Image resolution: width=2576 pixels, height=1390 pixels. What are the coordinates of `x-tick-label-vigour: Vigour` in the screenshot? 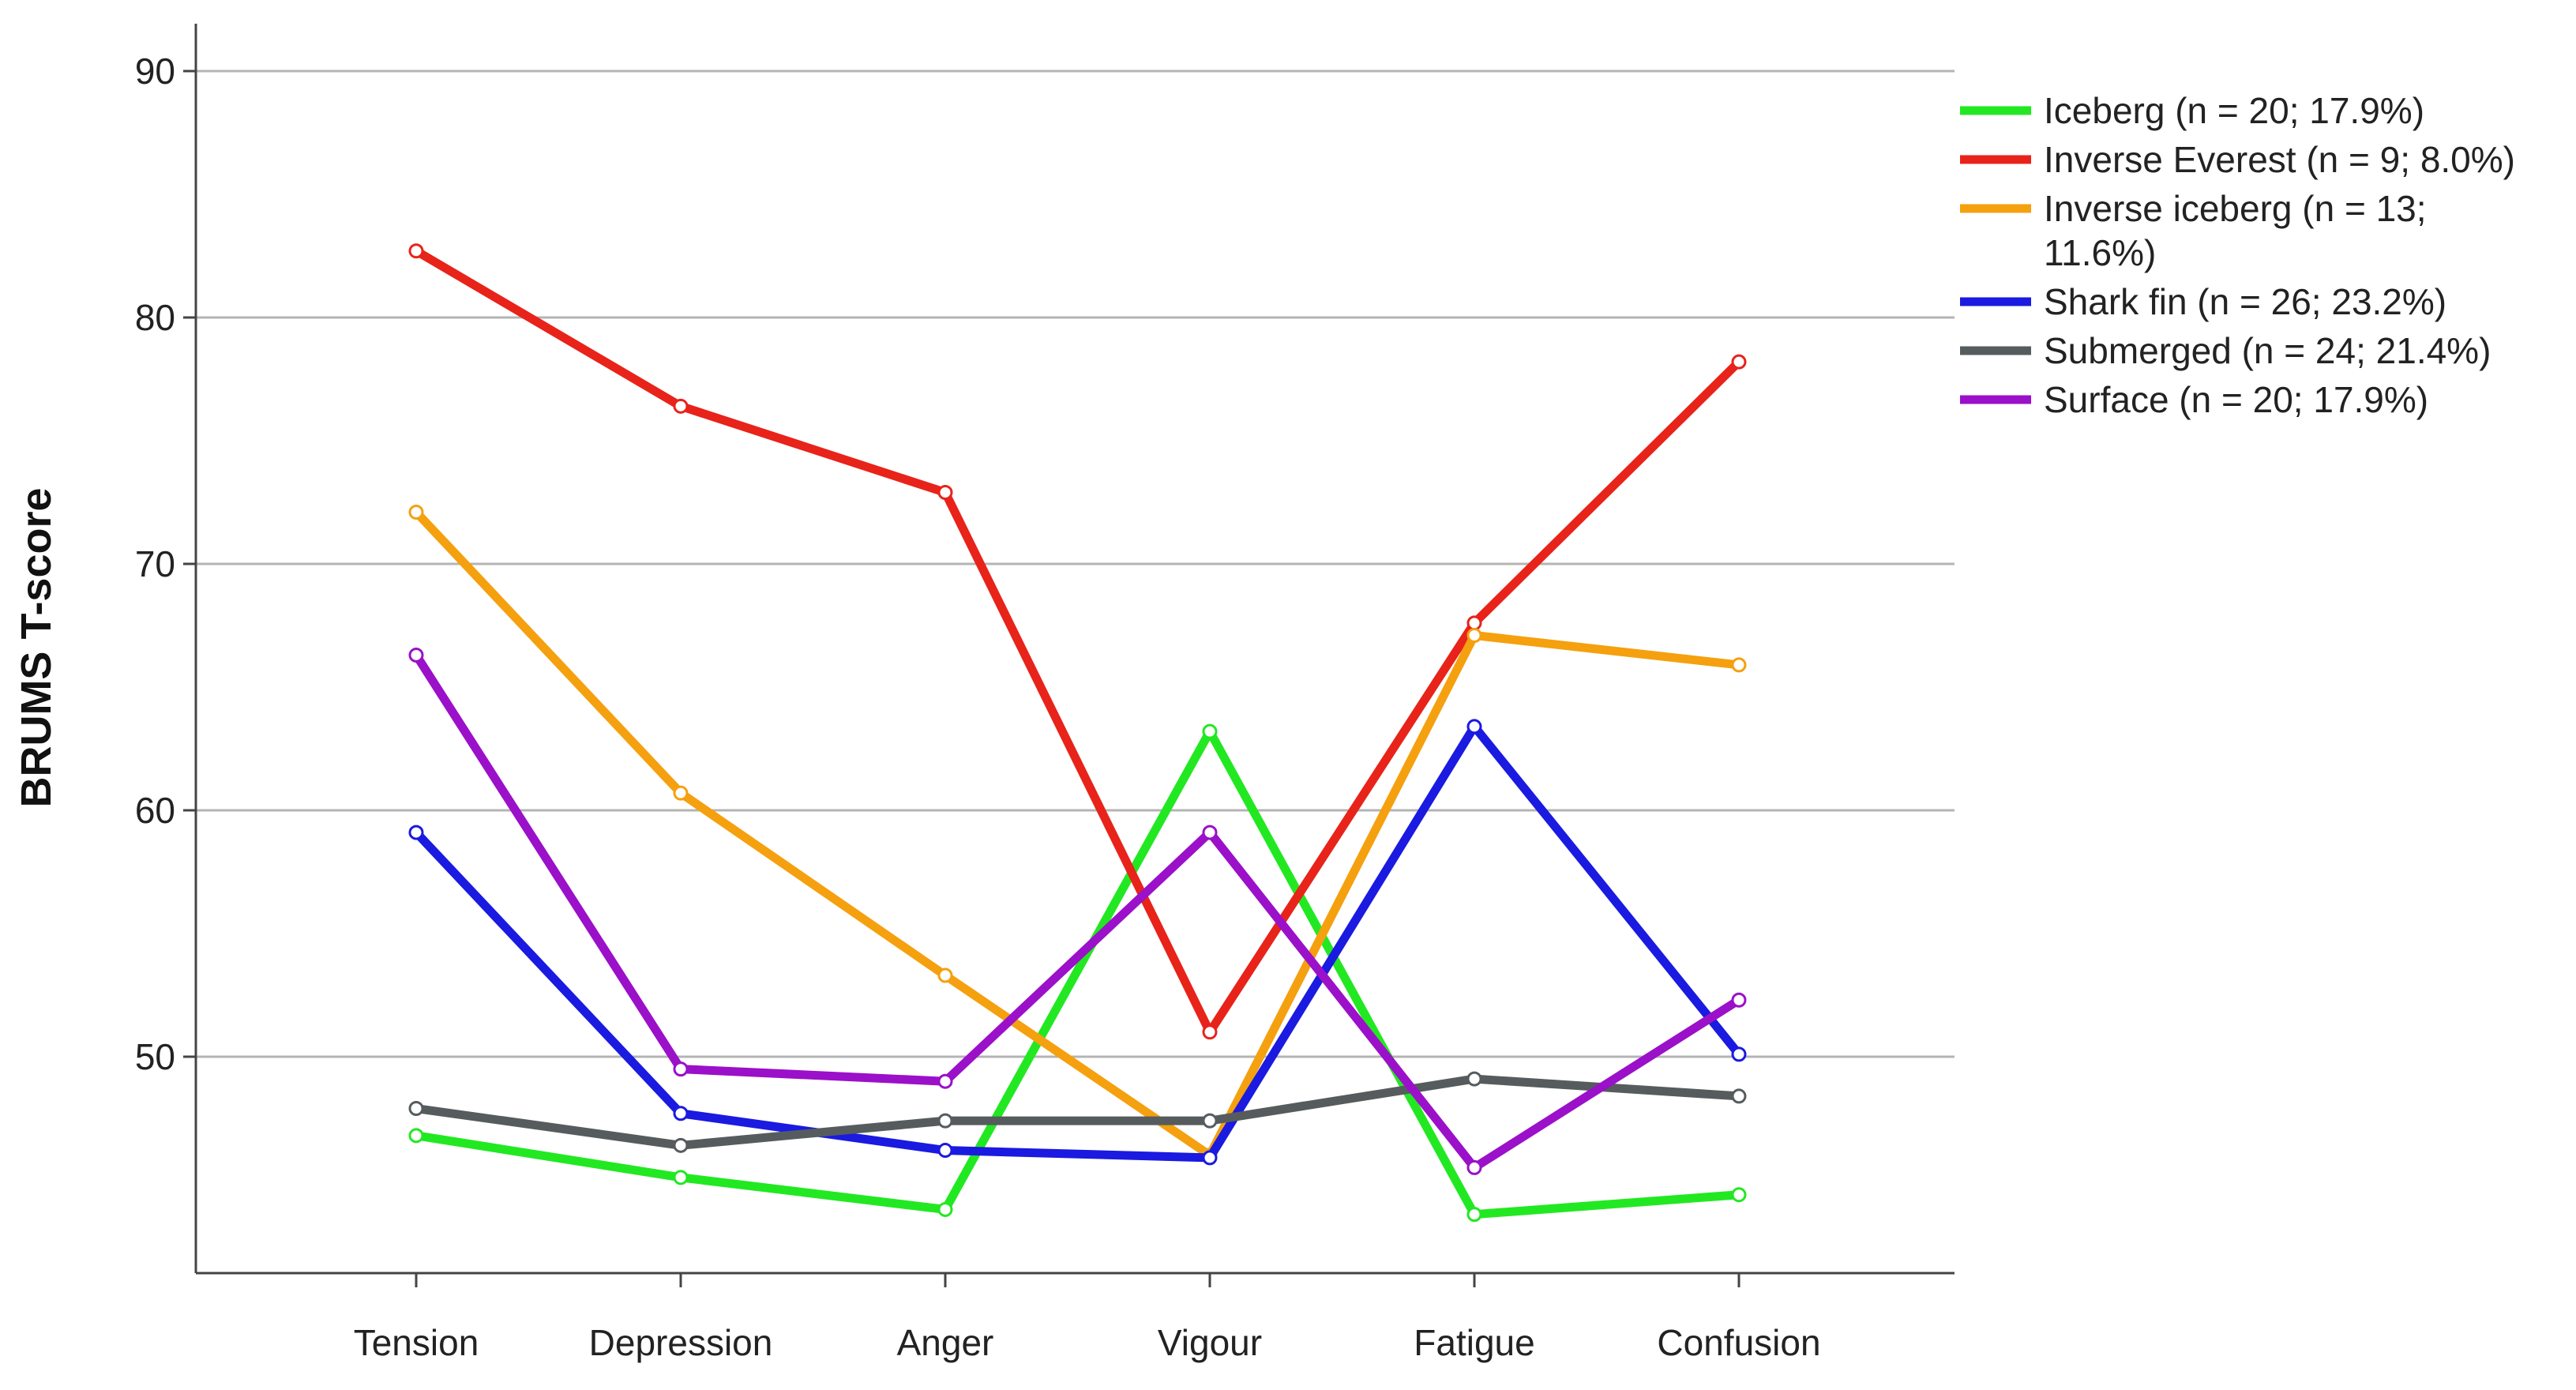 It's located at (1210, 1342).